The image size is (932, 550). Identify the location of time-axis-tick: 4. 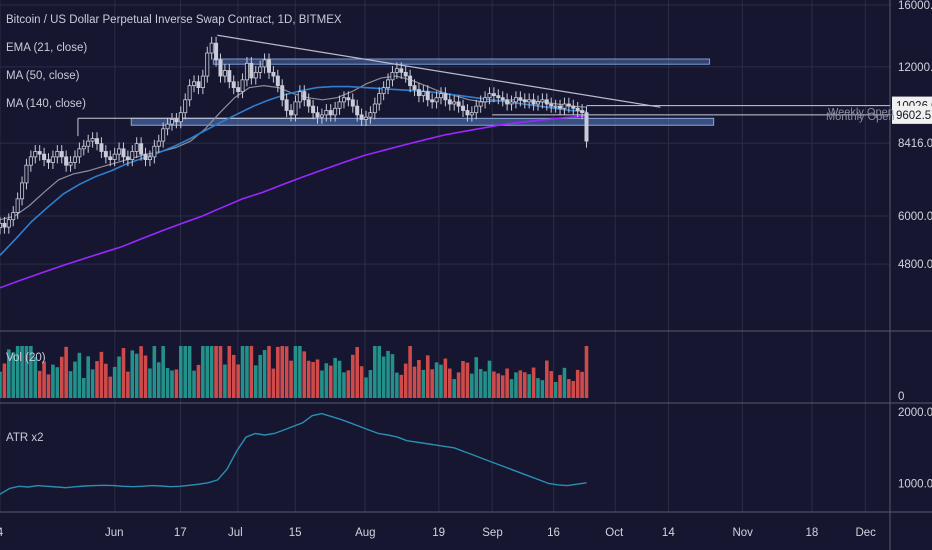
(2, 533).